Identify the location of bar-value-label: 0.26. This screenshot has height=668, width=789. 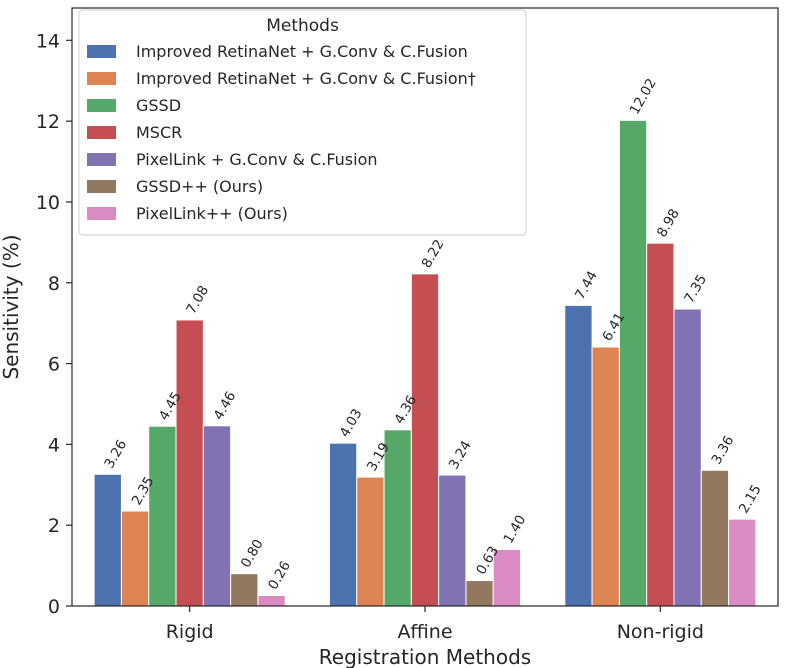
(279, 575).